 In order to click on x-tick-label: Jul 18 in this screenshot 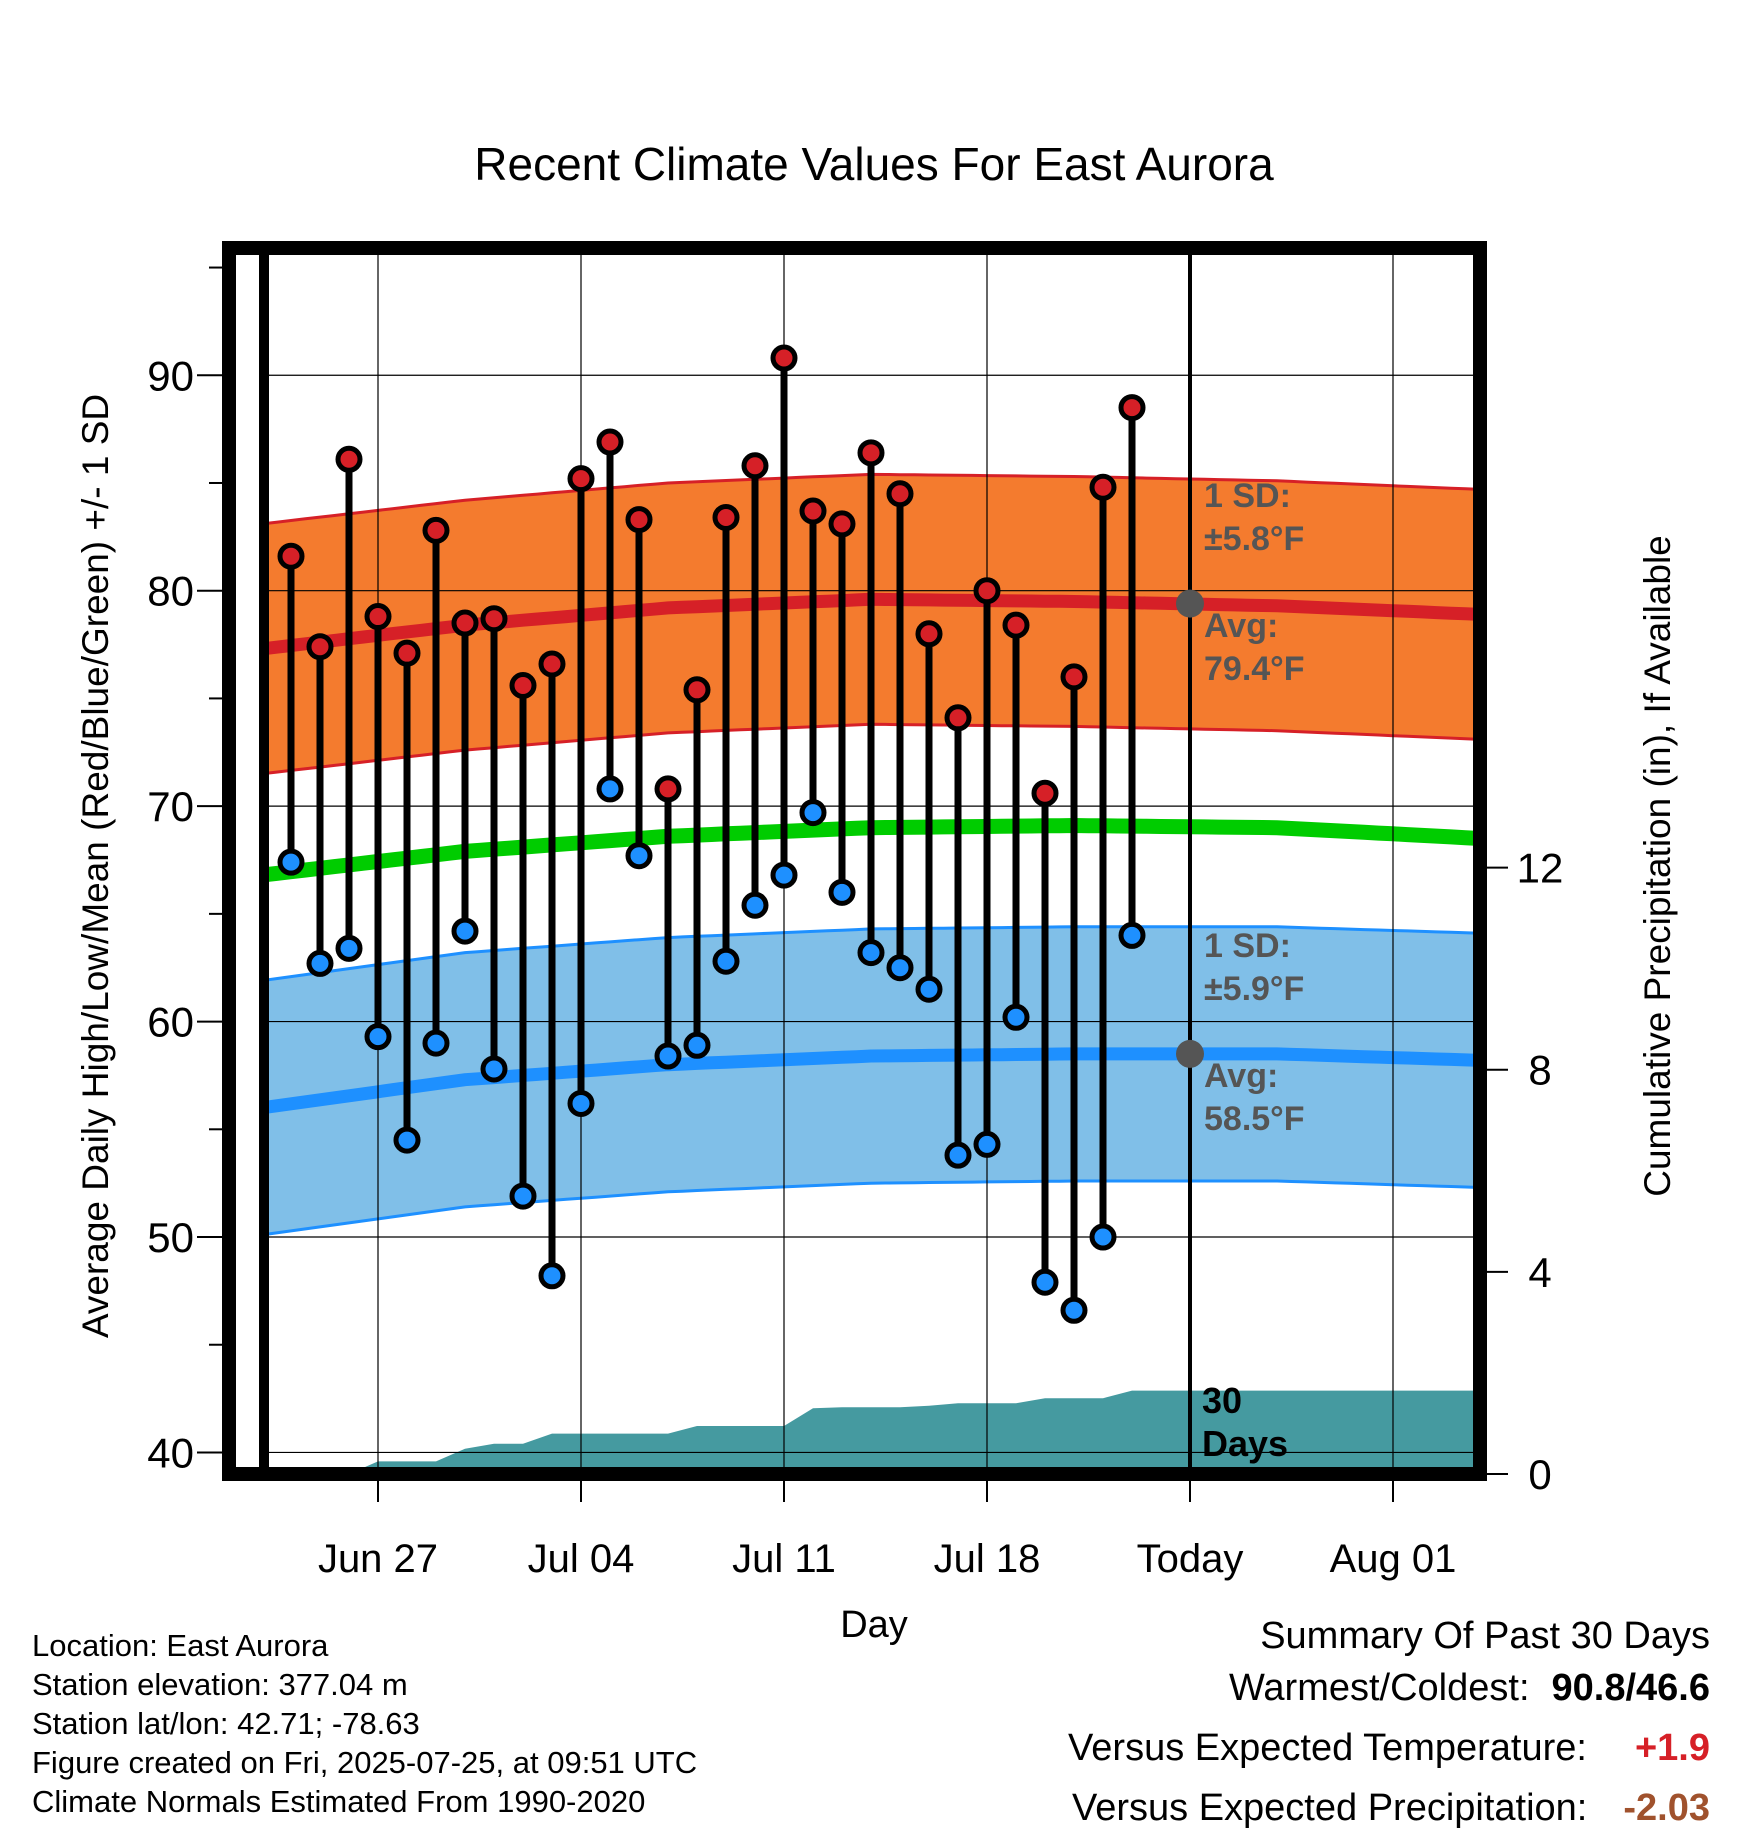, I will do `click(987, 1559)`.